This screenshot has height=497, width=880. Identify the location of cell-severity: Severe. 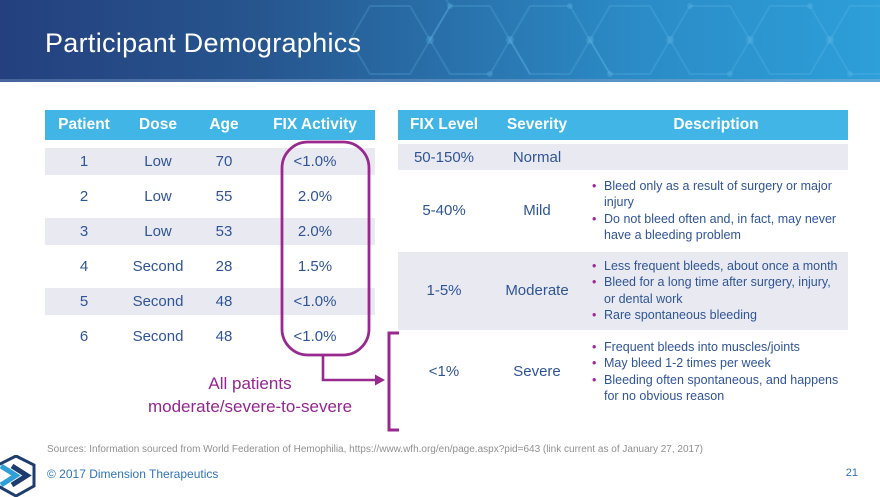
(537, 371).